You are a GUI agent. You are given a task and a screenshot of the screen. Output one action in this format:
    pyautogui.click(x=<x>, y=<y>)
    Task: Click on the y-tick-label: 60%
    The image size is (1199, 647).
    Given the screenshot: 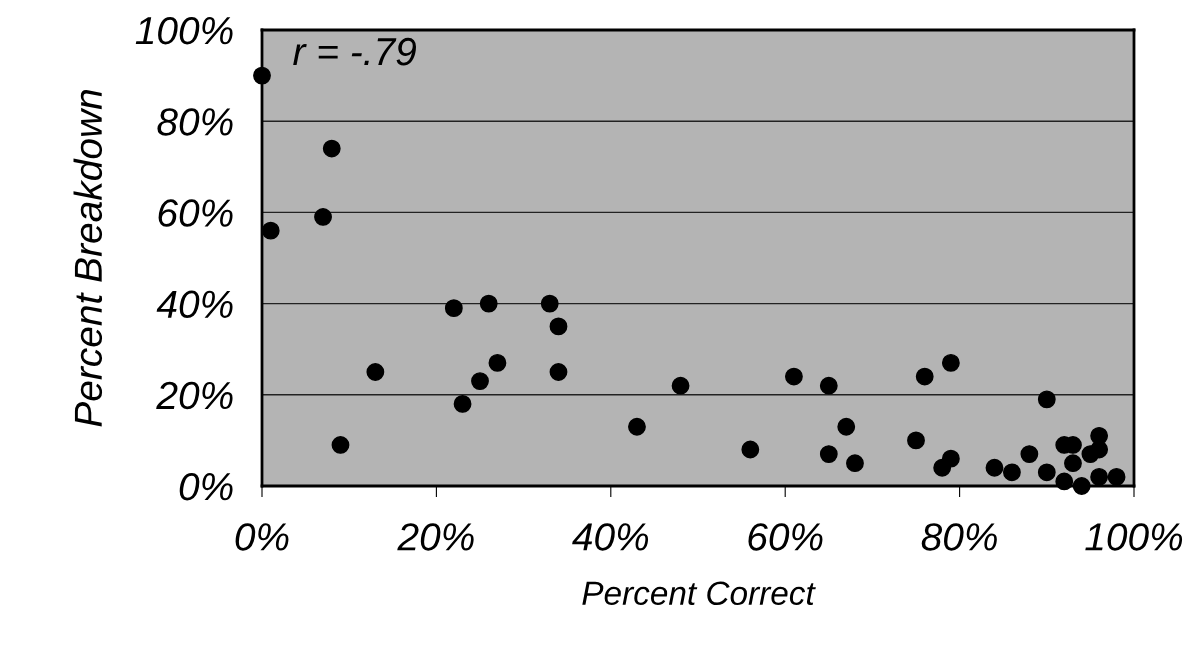 What is the action you would take?
    pyautogui.click(x=195, y=213)
    